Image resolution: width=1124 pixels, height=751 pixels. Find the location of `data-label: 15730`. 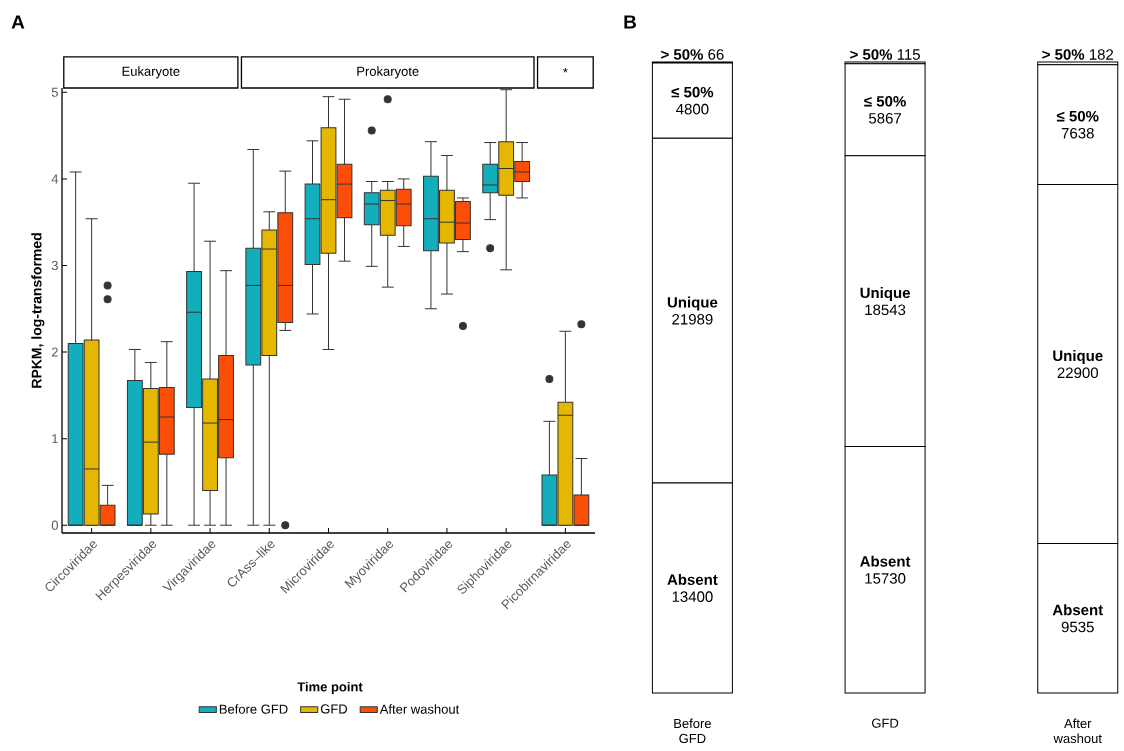

data-label: 15730 is located at coordinates (885, 578).